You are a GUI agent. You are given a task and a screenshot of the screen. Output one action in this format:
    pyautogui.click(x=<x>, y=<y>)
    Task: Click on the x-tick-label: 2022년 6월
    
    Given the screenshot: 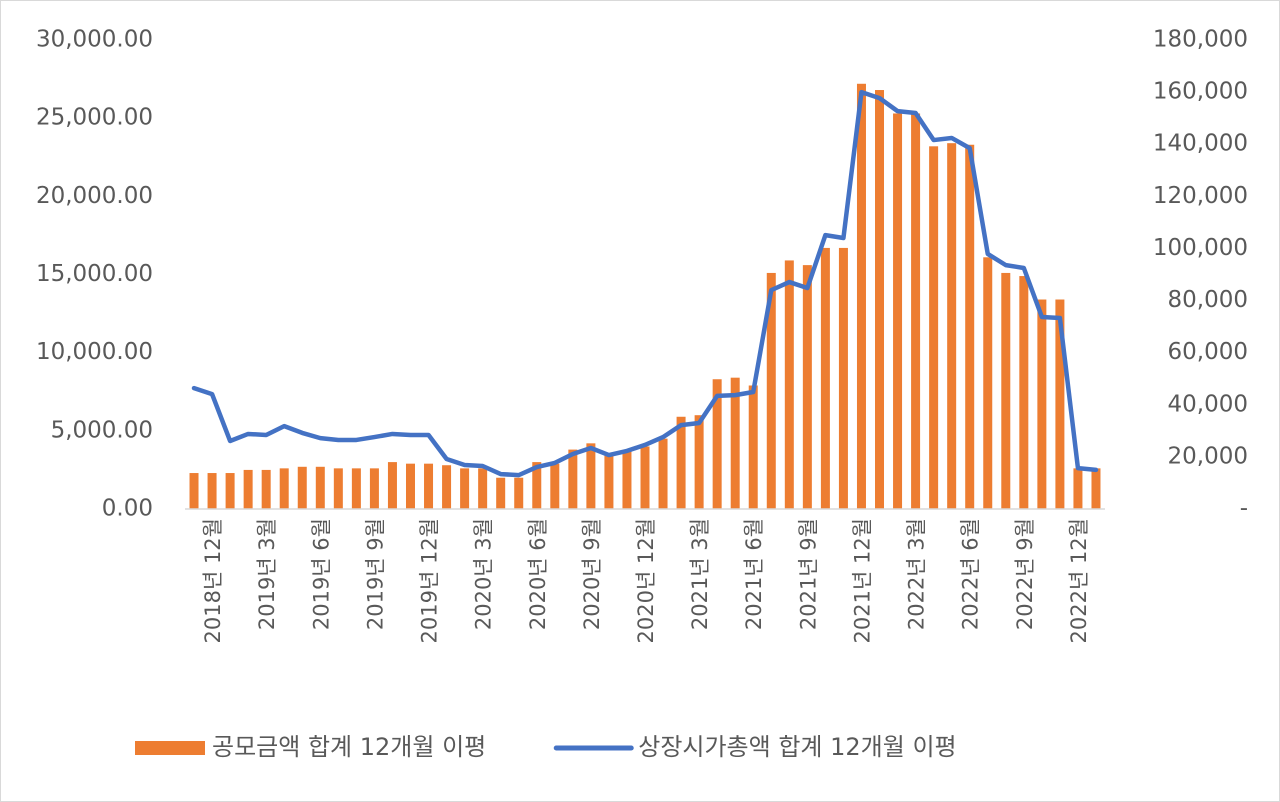 What is the action you would take?
    pyautogui.click(x=971, y=574)
    